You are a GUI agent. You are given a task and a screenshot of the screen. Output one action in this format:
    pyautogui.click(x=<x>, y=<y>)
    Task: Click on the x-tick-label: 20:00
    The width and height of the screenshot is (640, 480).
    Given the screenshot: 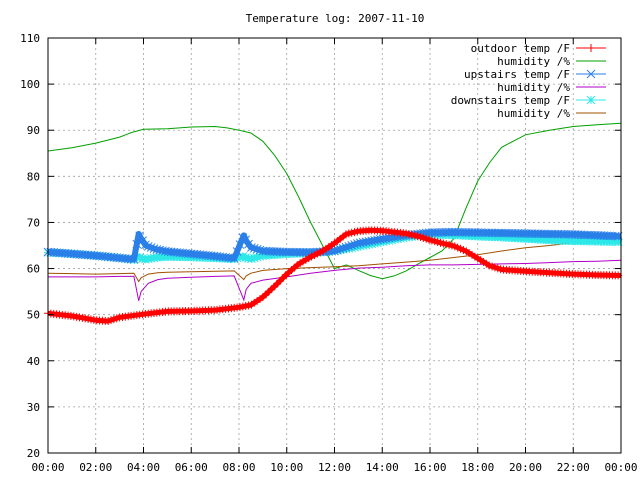 What is the action you would take?
    pyautogui.click(x=525, y=467)
    